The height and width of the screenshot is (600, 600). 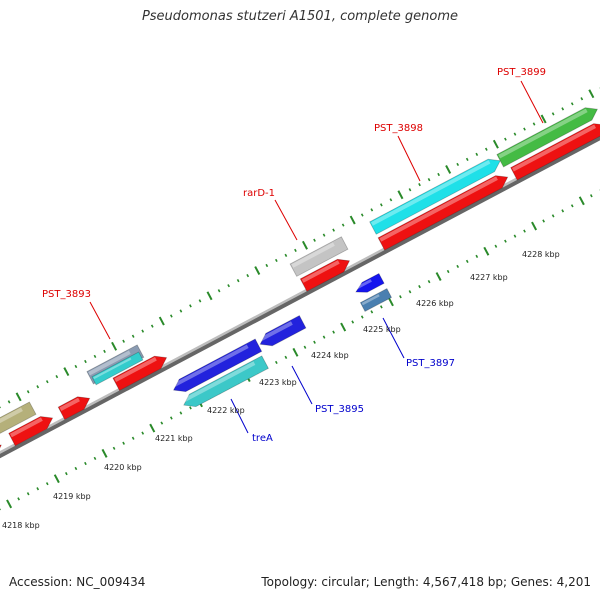 I want to click on tick-label: 4219 kbp, so click(x=72, y=496).